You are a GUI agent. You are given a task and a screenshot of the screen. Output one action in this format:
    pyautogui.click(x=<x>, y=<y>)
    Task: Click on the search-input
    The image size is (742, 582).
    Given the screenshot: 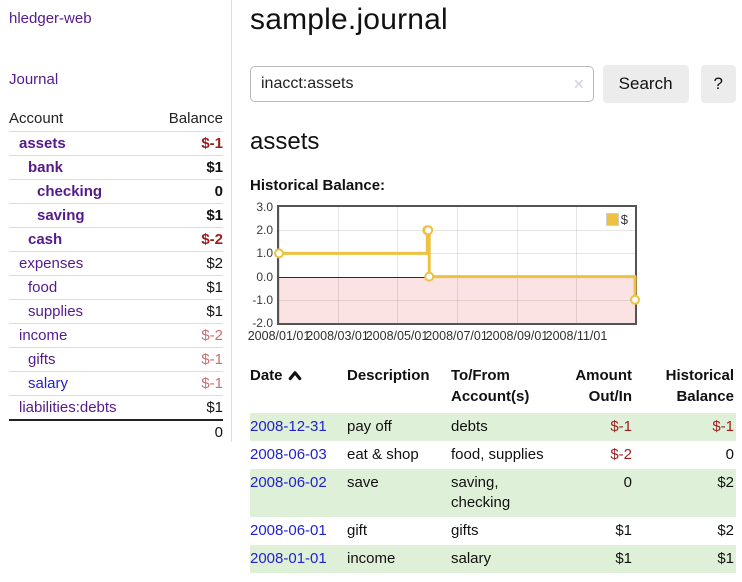 What is the action you would take?
    pyautogui.click(x=422, y=84)
    